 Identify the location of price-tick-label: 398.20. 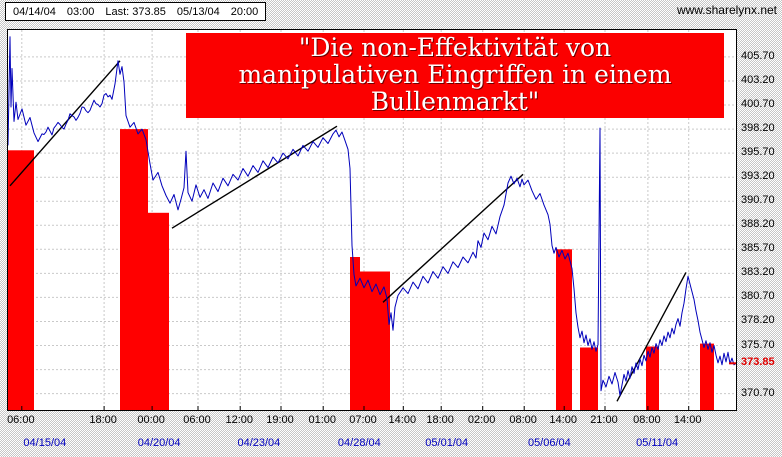
(758, 128).